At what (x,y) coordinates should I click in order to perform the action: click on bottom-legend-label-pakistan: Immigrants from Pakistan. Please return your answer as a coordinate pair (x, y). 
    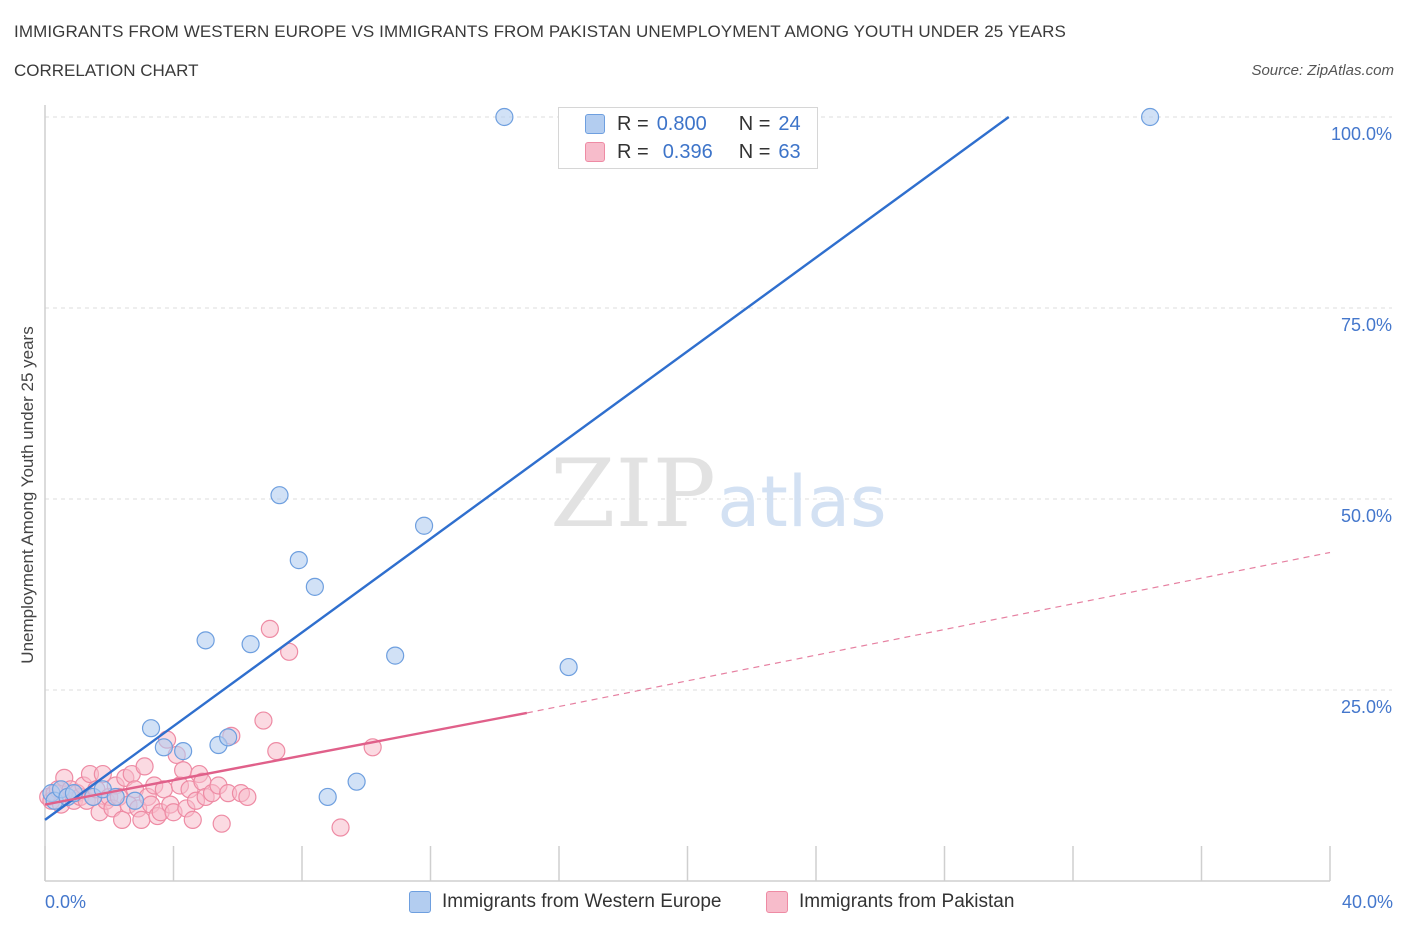
    Looking at the image, I should click on (907, 901).